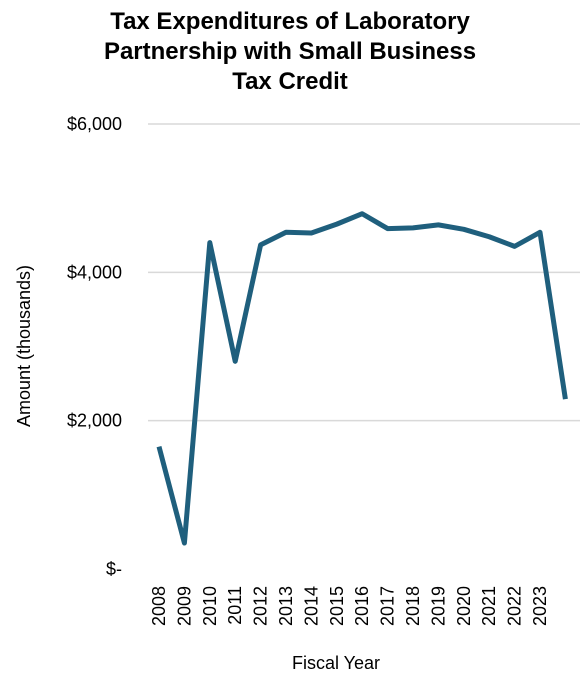  I want to click on chart-title-line-2: Partnership with Small Business, so click(290, 51).